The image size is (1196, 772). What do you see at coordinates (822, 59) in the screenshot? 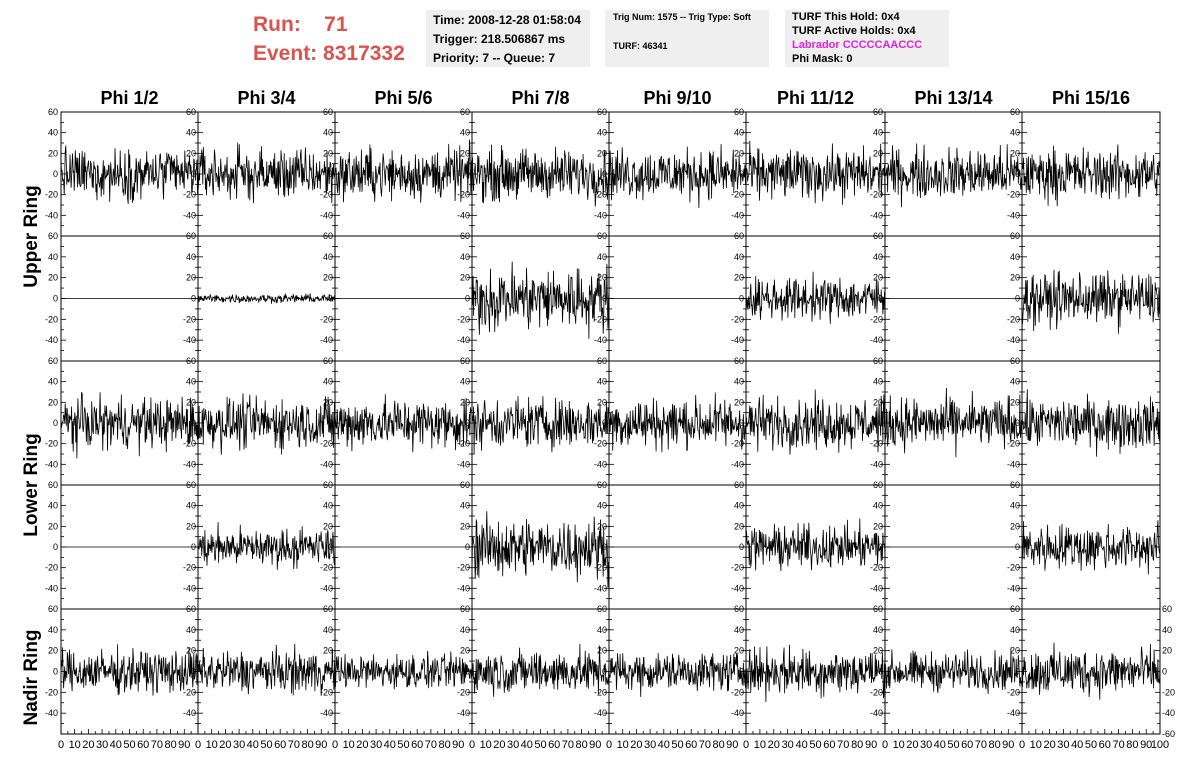
I see `phi-mask-text: Phi Mask: 0` at bounding box center [822, 59].